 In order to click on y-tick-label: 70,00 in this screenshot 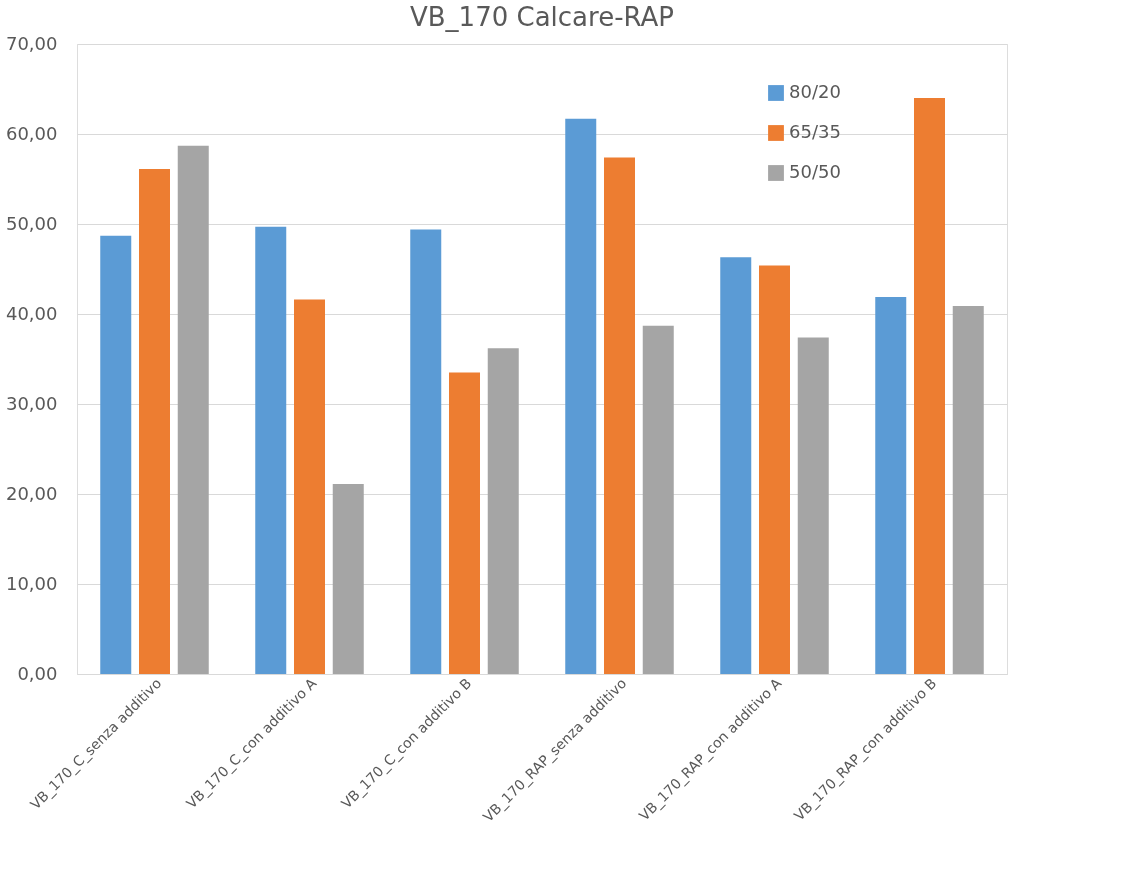, I will do `click(31, 43)`.